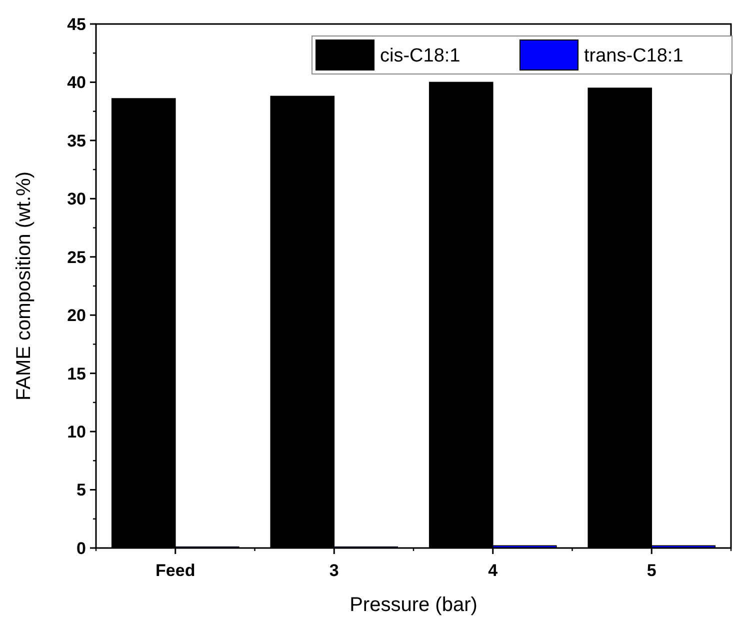 The height and width of the screenshot is (625, 734). I want to click on x-tick-label: 5, so click(651, 570).